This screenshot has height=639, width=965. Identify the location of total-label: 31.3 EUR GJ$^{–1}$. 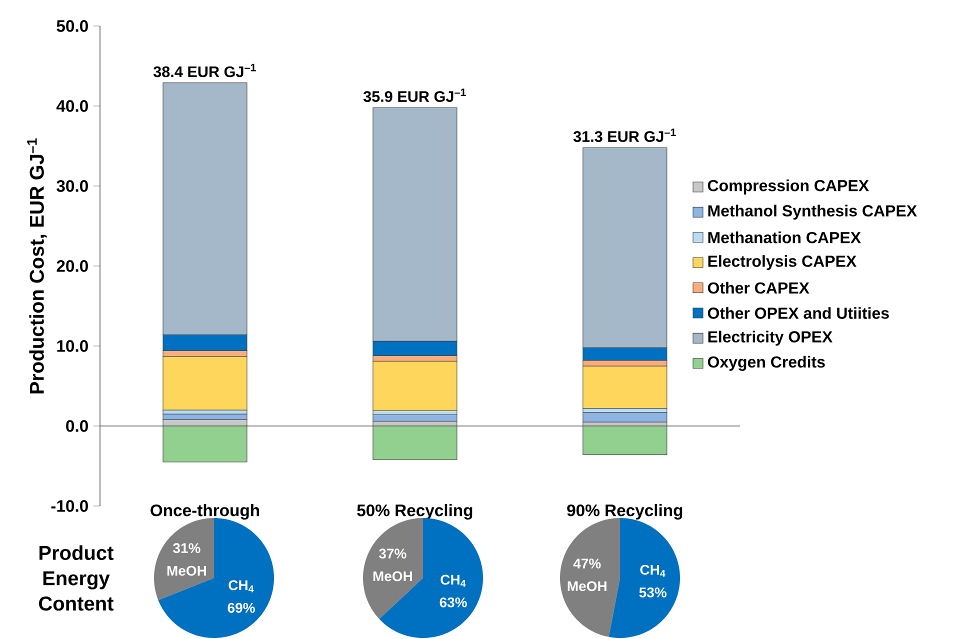
(624, 135).